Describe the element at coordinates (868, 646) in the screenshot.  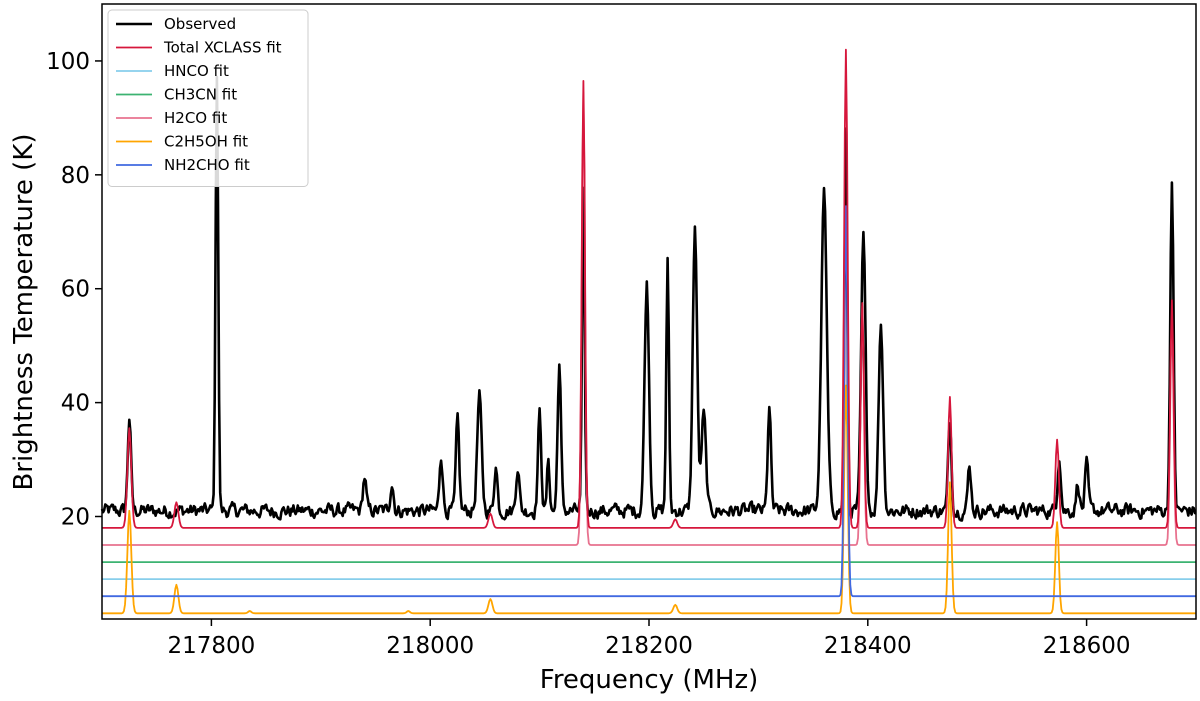
I see `x-tick-label: 218400` at that location.